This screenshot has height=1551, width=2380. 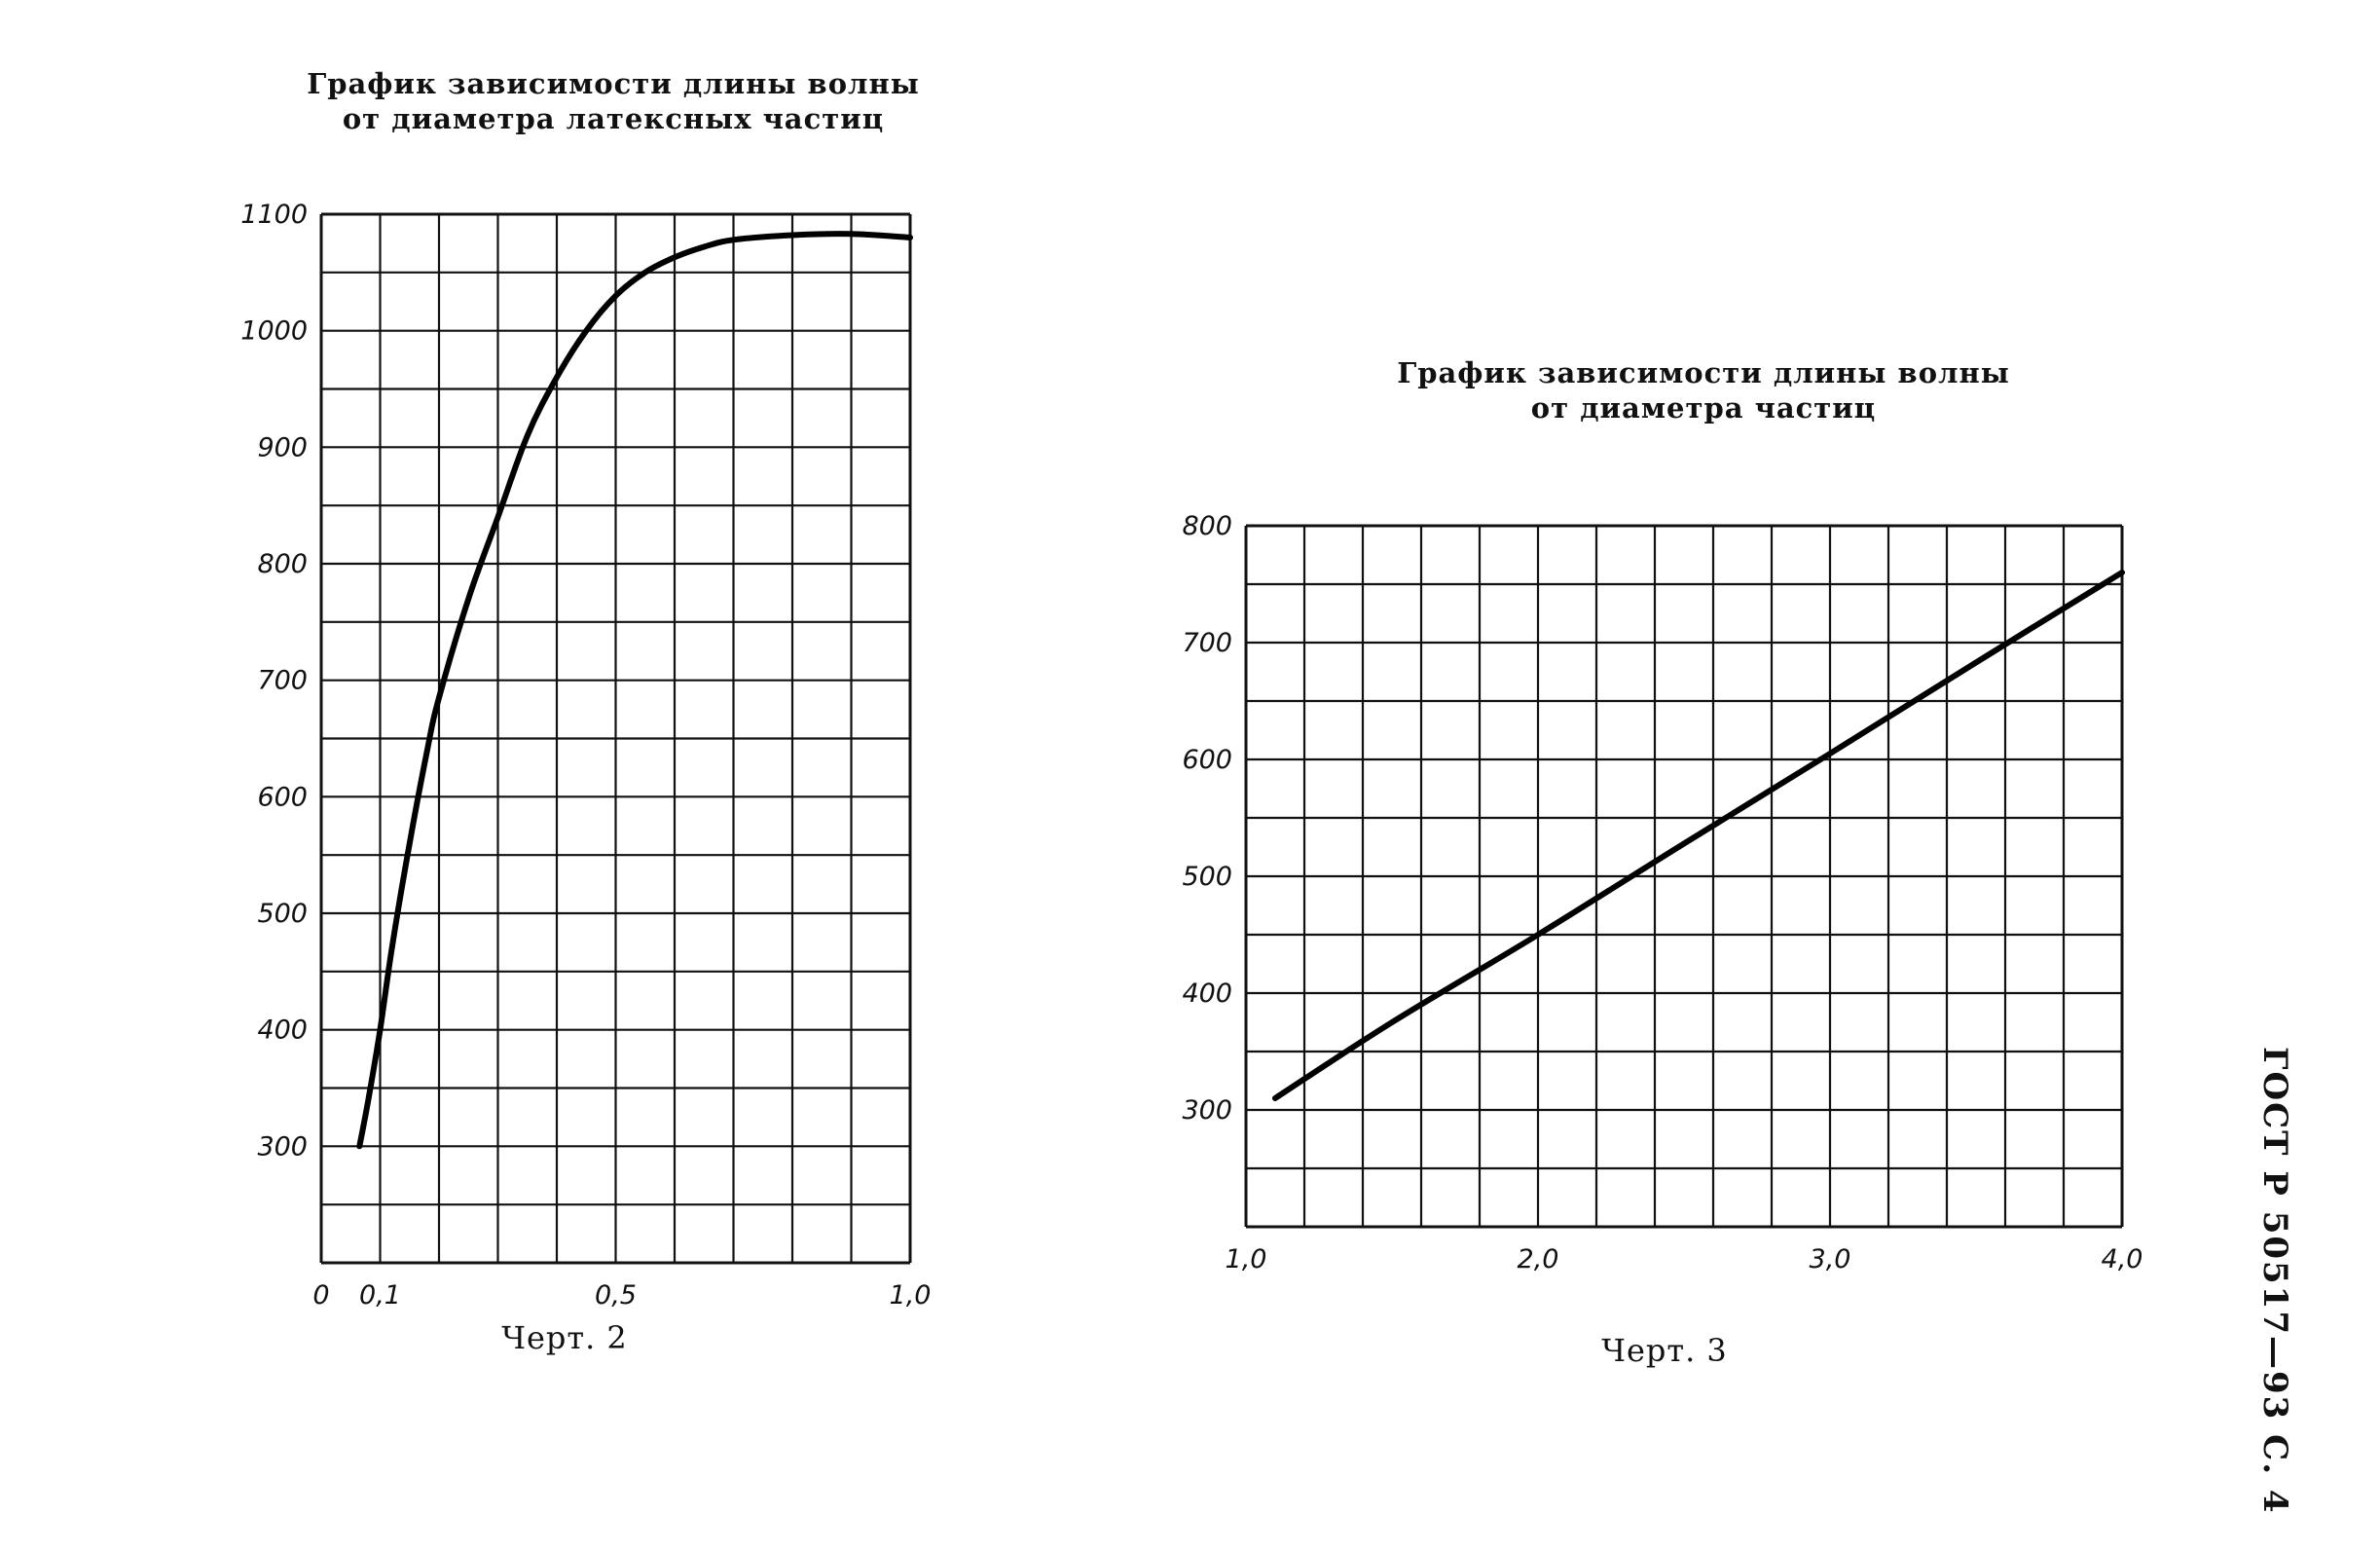 What do you see at coordinates (1246, 1259) in the screenshot?
I see `chart2-x-tick-label: 1,0` at bounding box center [1246, 1259].